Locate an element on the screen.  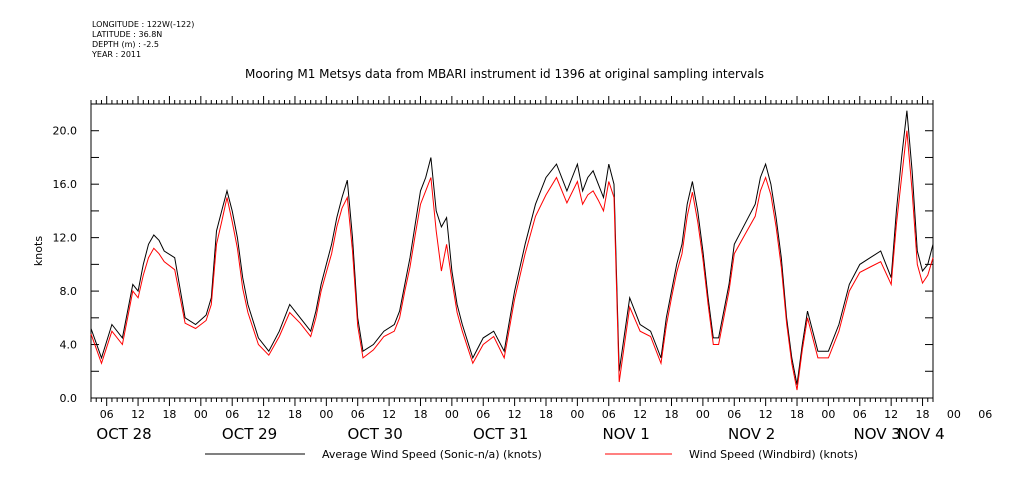
x-day-label: NOV 2 is located at coordinates (751, 434).